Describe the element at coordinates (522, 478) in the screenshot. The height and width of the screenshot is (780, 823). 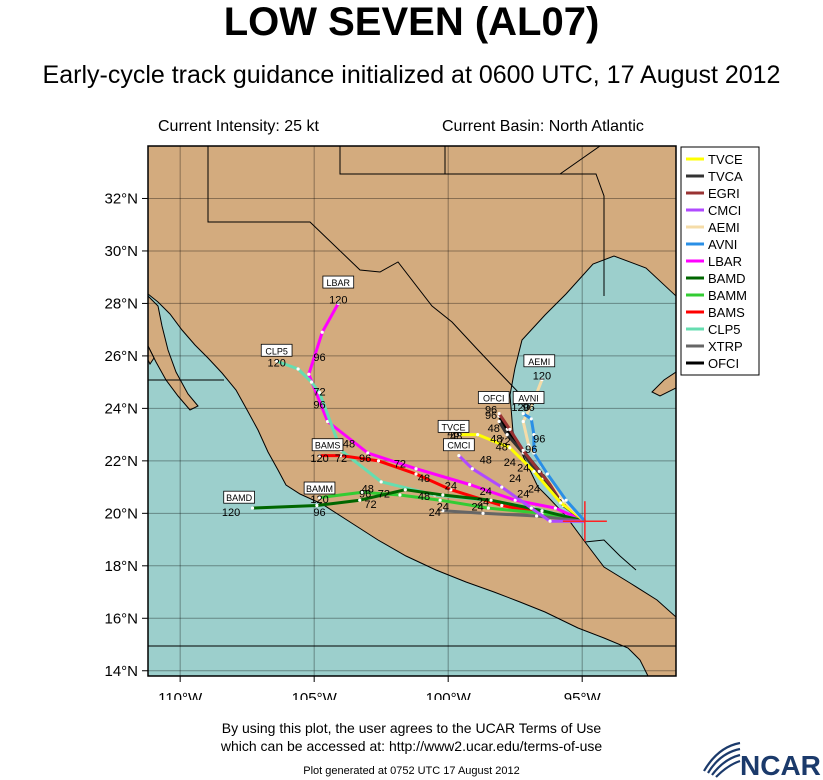
I see `track-tvce` at that location.